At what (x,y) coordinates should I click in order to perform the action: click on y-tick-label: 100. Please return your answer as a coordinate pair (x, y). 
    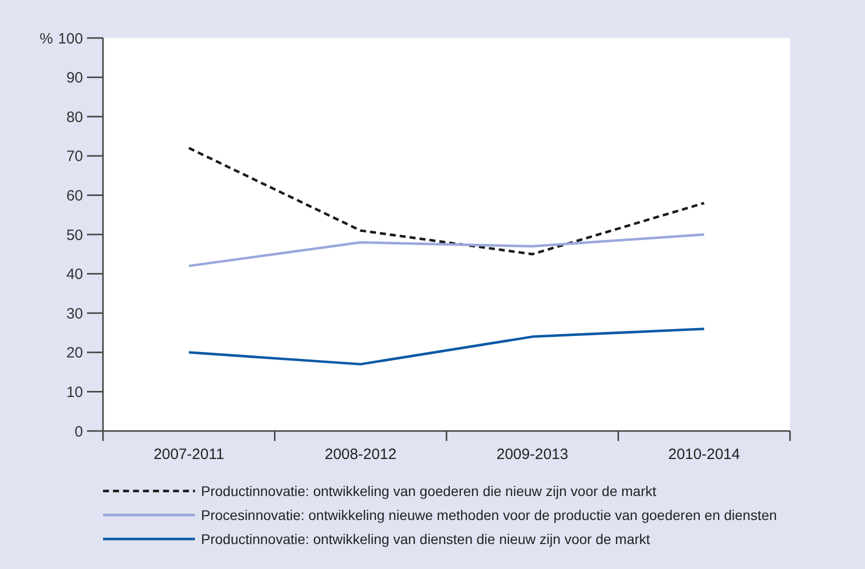
    Looking at the image, I should click on (70, 39).